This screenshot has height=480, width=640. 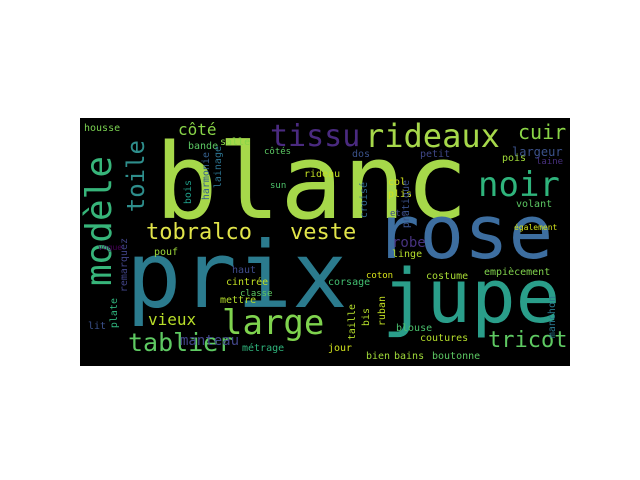 What do you see at coordinates (534, 204) in the screenshot?
I see `word-volant: volant` at bounding box center [534, 204].